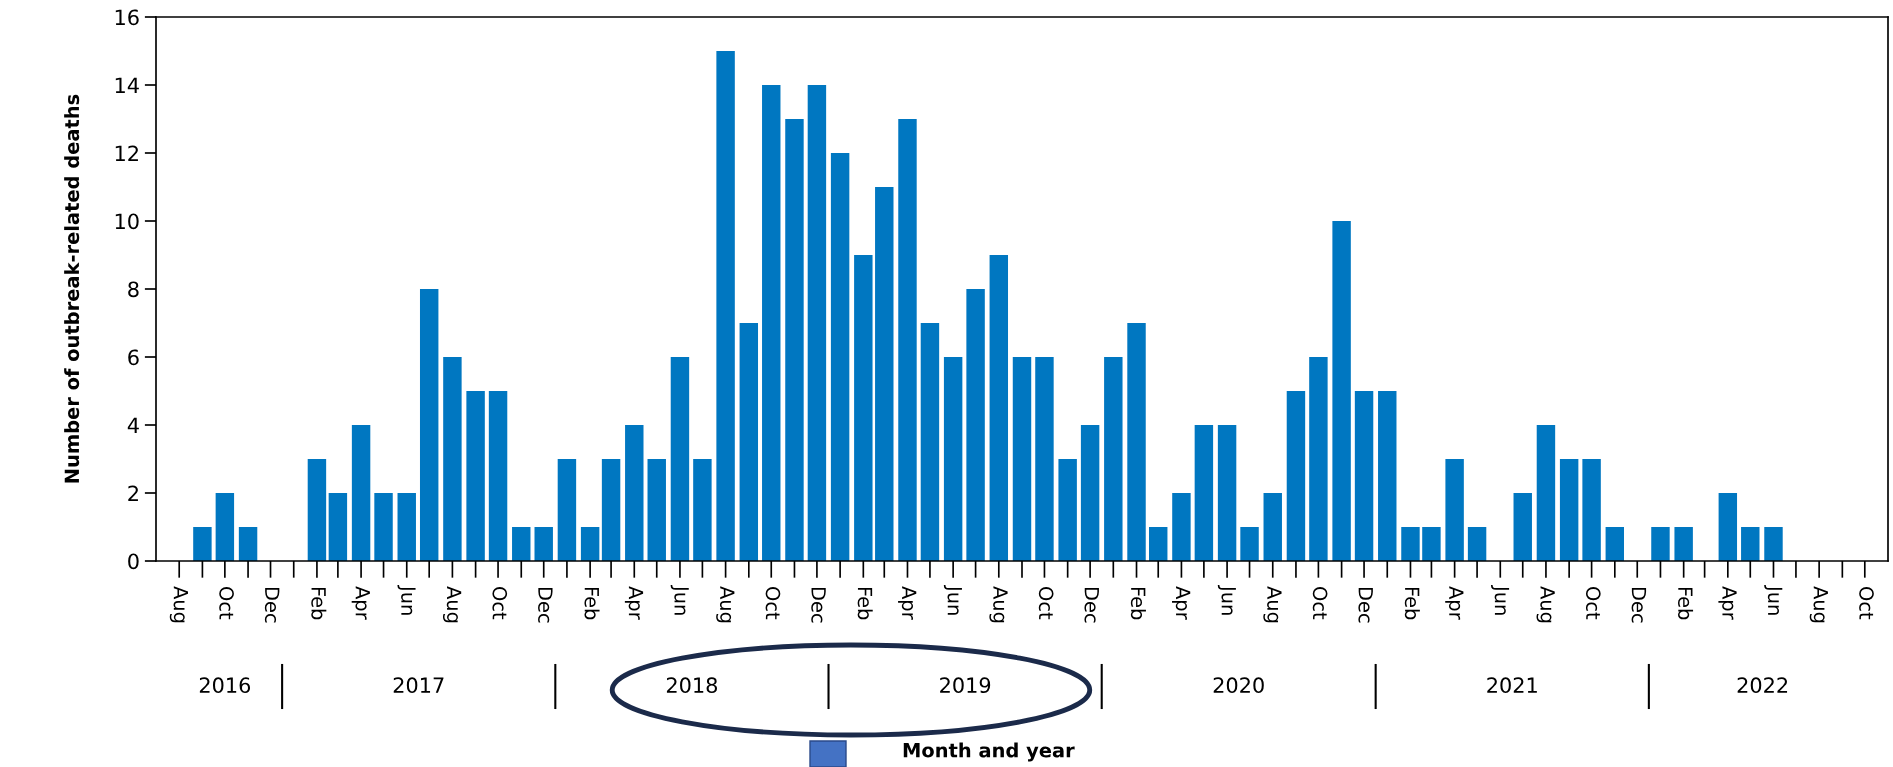  I want to click on y-tick-label: 14, so click(127, 85).